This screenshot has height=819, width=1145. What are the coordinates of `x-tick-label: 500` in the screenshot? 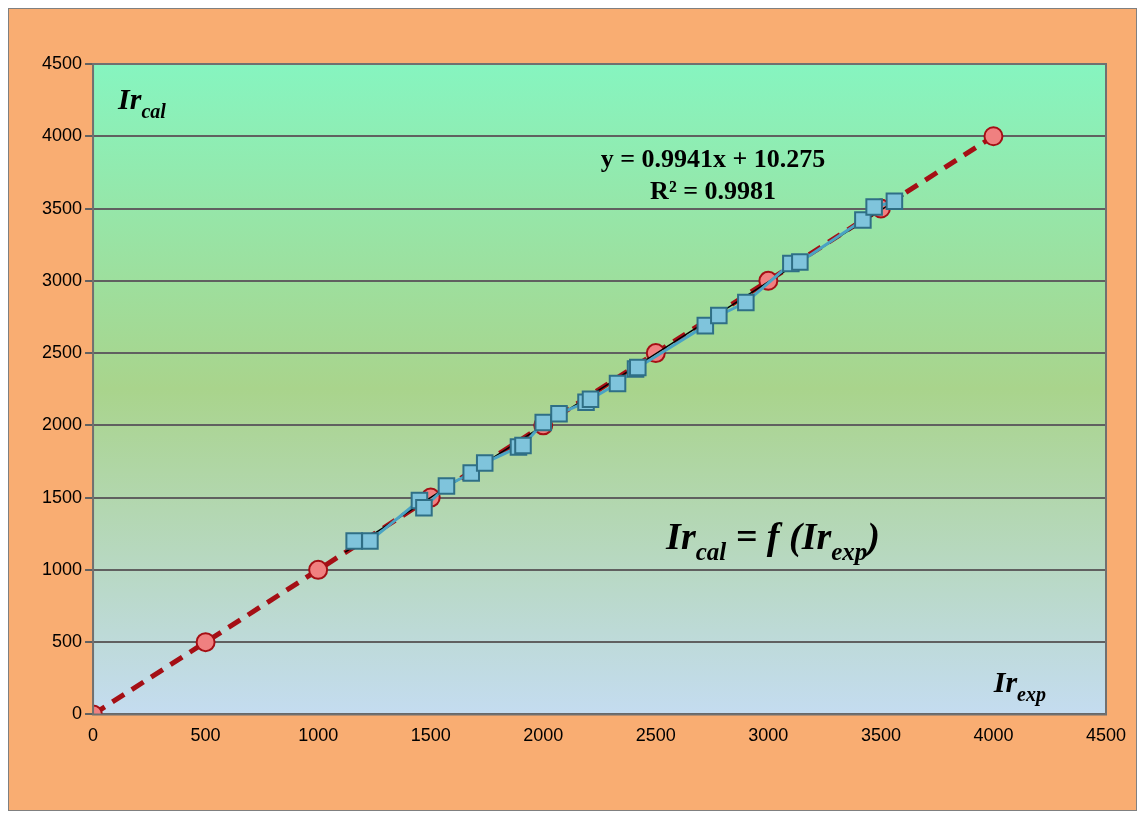 It's located at (205, 735).